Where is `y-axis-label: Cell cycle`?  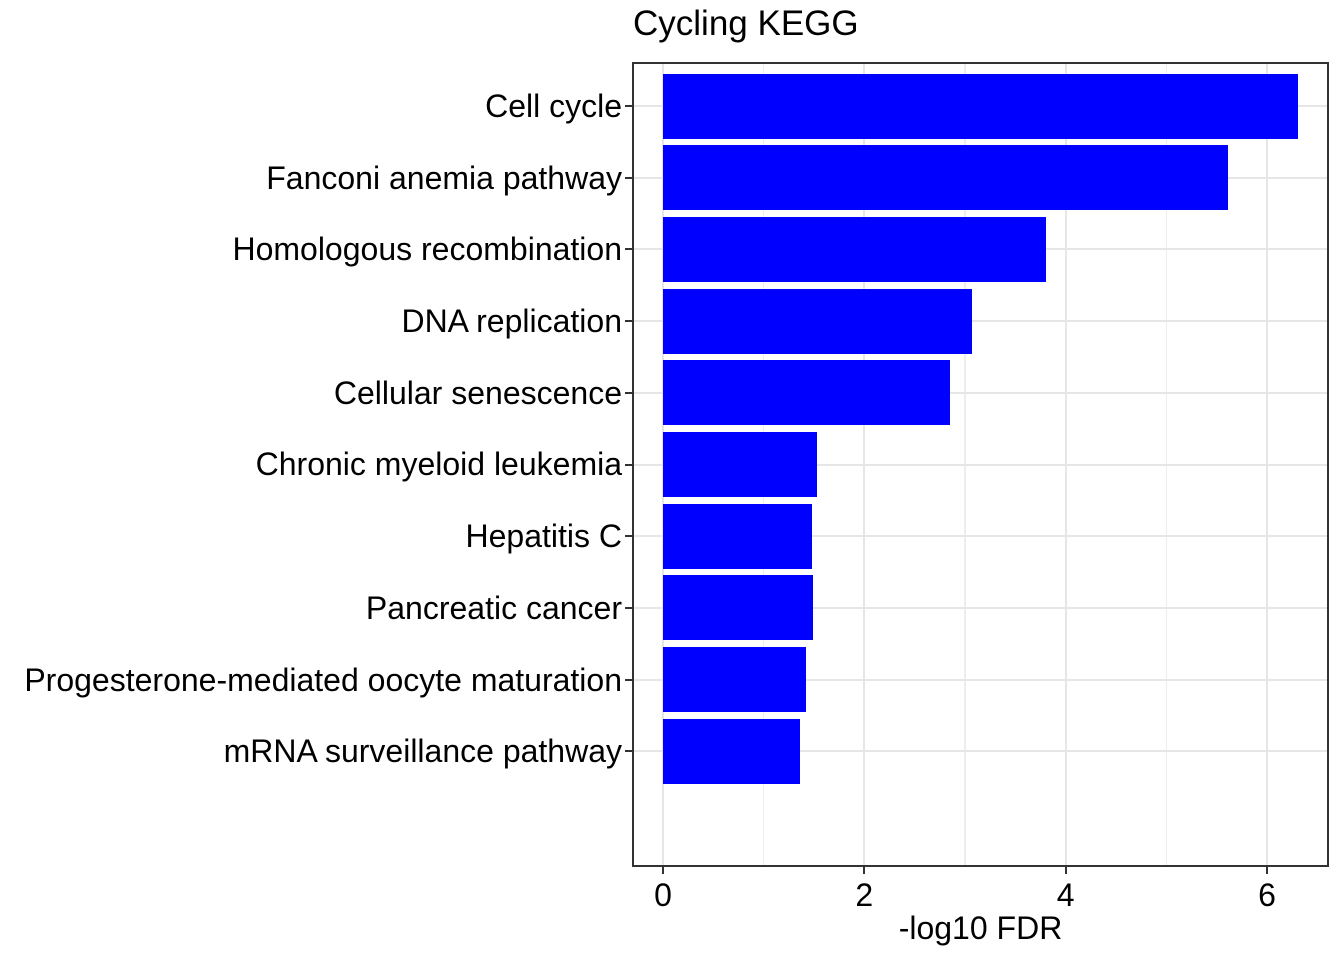 y-axis-label: Cell cycle is located at coordinates (553, 106).